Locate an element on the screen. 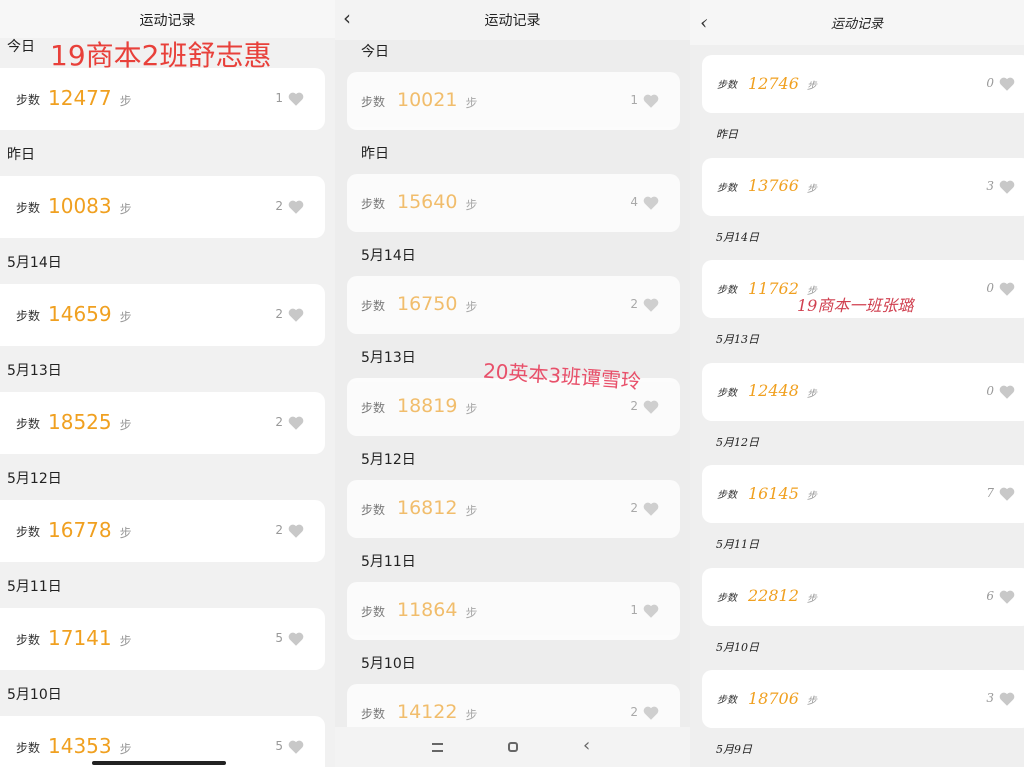 Image resolution: width=1024 pixels, height=767 pixels. date-label: 5月9日 is located at coordinates (734, 750).